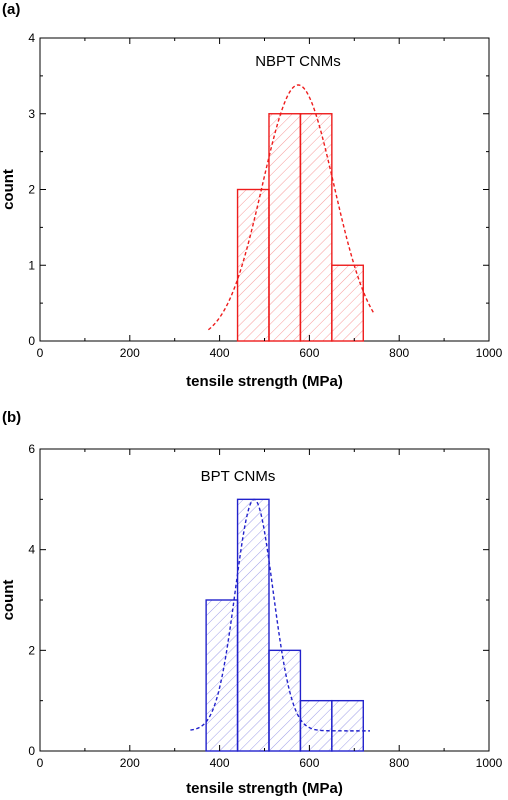 The height and width of the screenshot is (800, 508). Describe the element at coordinates (31, 449) in the screenshot. I see `y-tick-label: 6` at that location.